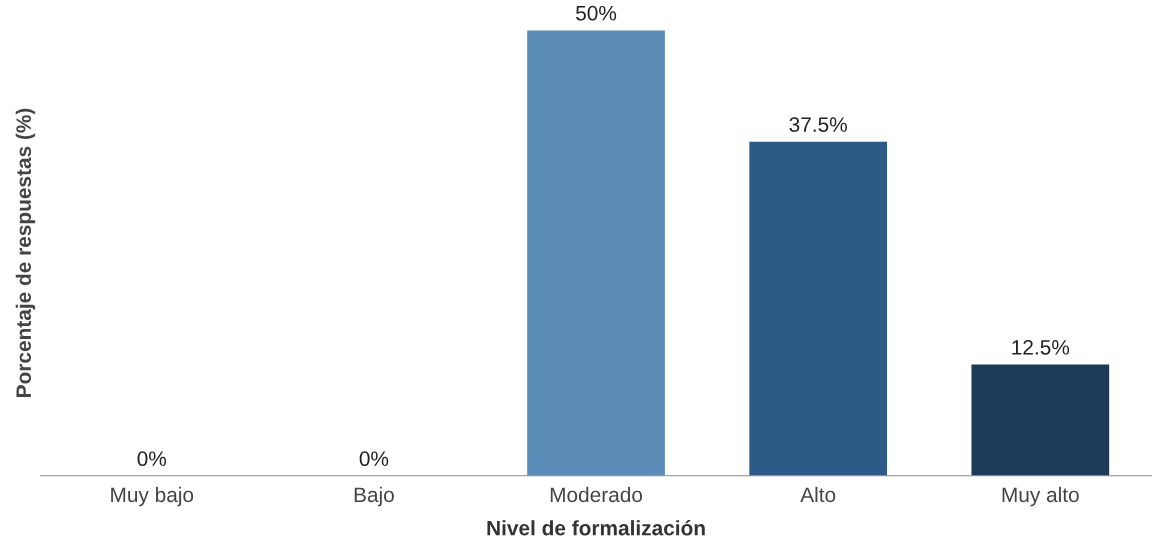  What do you see at coordinates (596, 494) in the screenshot?
I see `x-tick-label: Moderado` at bounding box center [596, 494].